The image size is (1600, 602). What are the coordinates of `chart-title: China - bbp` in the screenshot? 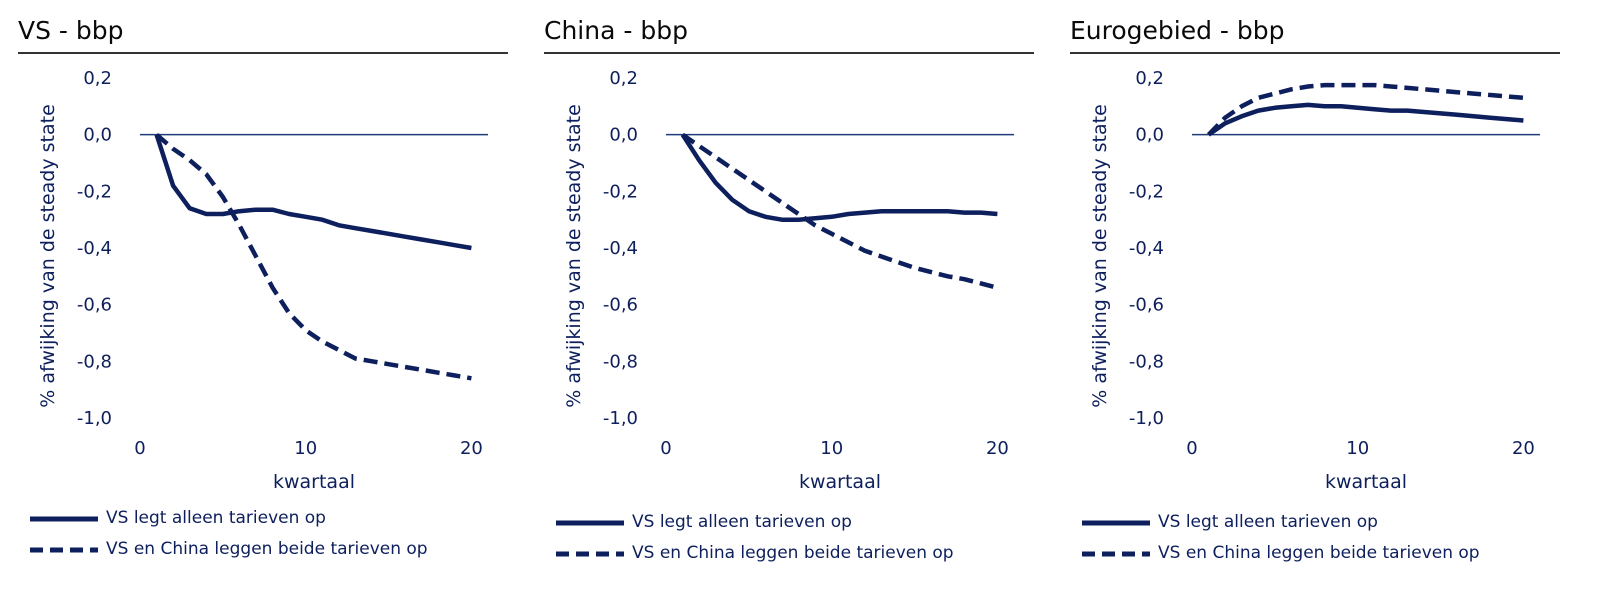 It's located at (616, 30).